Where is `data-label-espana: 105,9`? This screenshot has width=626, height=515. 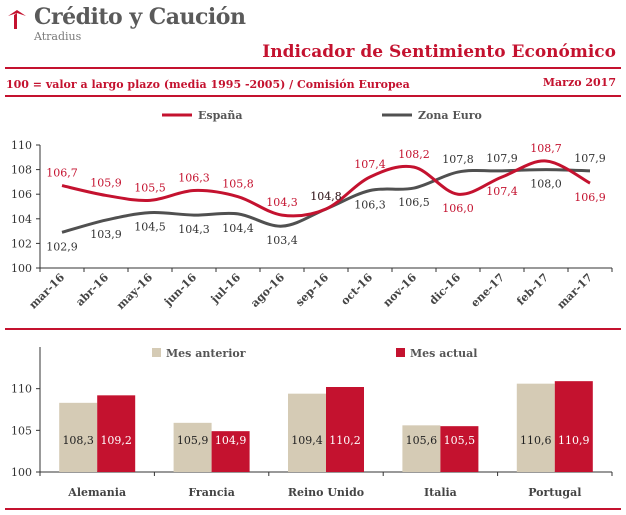 data-label-espana: 105,9 is located at coordinates (106, 182).